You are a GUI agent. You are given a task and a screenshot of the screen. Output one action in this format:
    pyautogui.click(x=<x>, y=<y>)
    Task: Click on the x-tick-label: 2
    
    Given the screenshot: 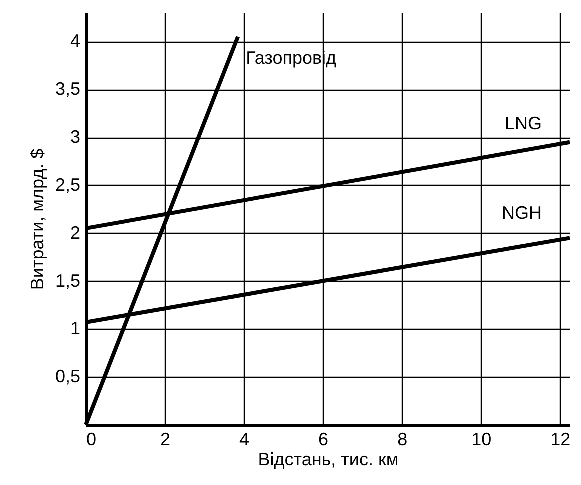 What is the action you would take?
    pyautogui.click(x=165, y=440)
    